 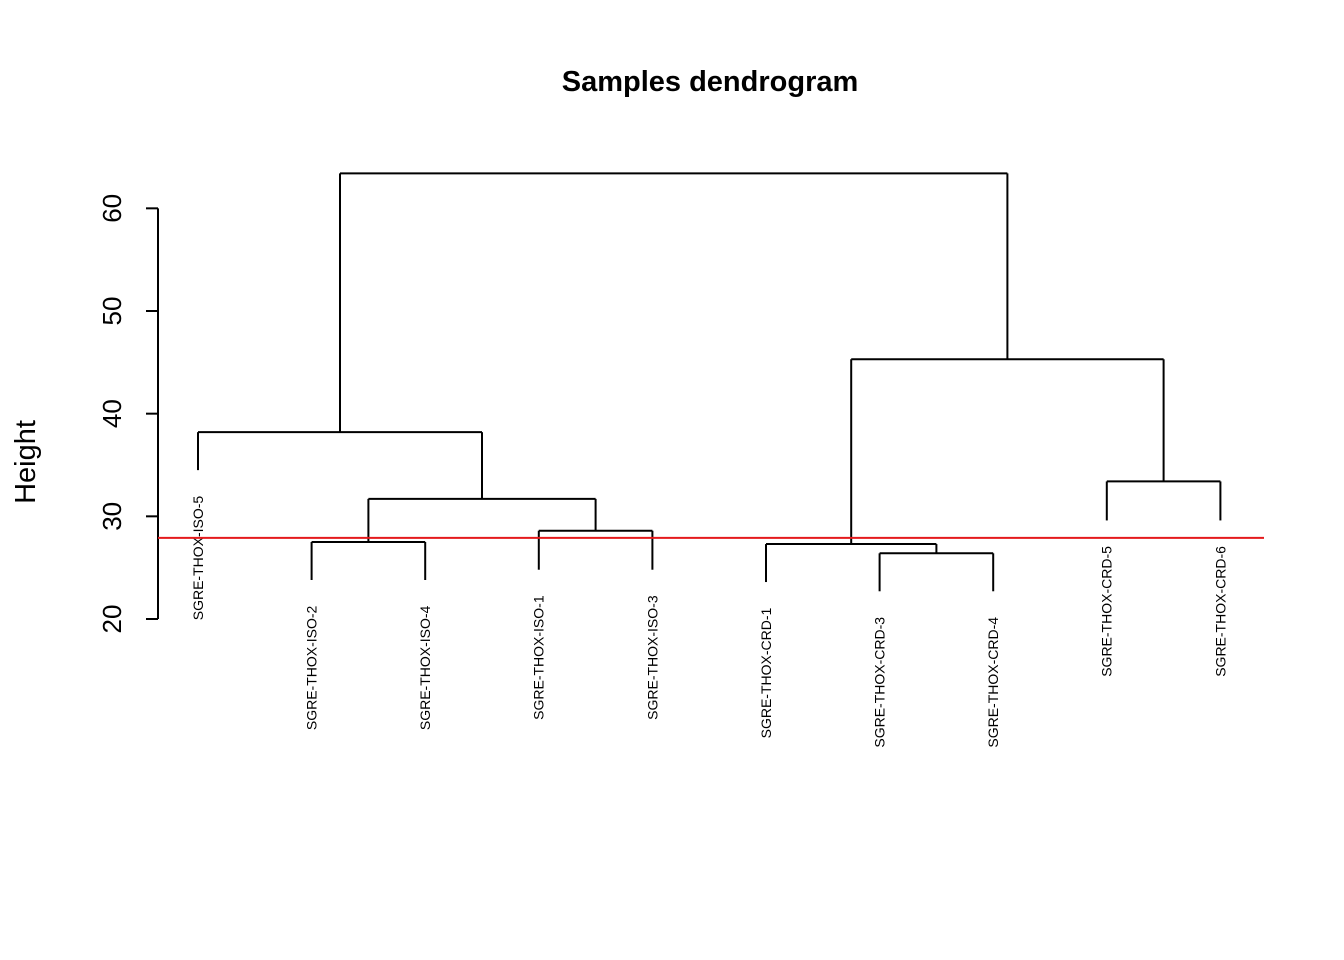 What do you see at coordinates (26, 462) in the screenshot?
I see `y-axis-label: Height` at bounding box center [26, 462].